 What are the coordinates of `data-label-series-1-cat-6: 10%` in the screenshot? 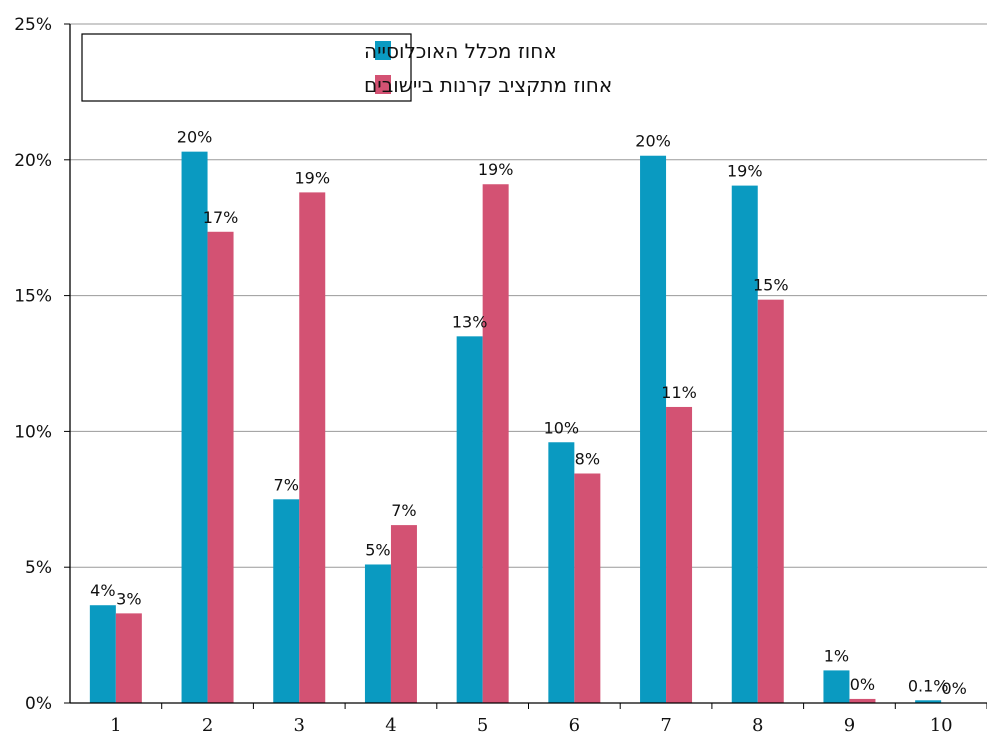 It's located at (562, 427).